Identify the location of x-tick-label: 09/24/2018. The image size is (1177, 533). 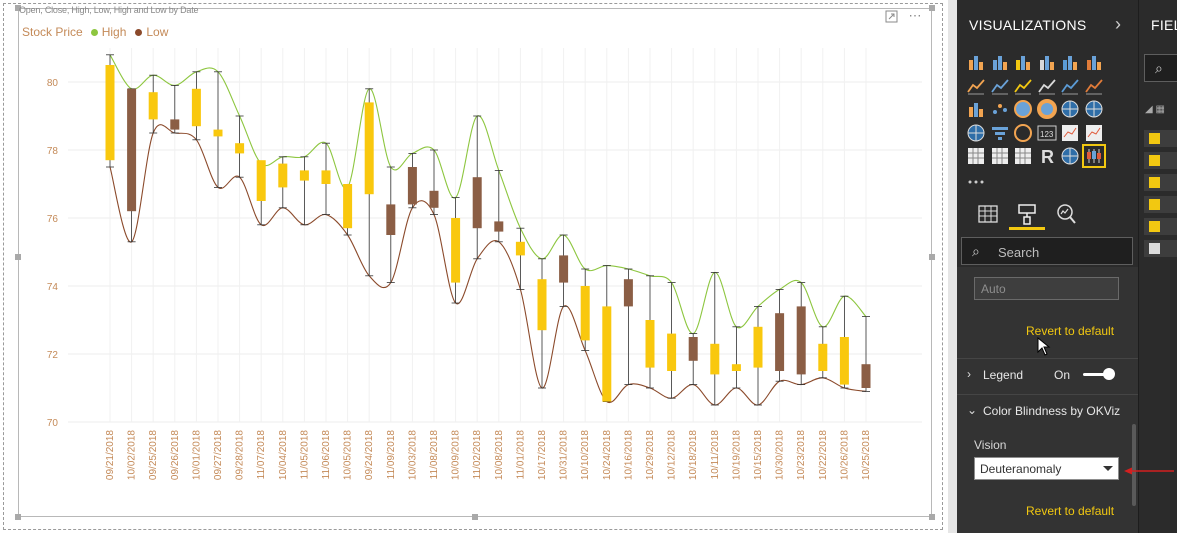
(369, 455).